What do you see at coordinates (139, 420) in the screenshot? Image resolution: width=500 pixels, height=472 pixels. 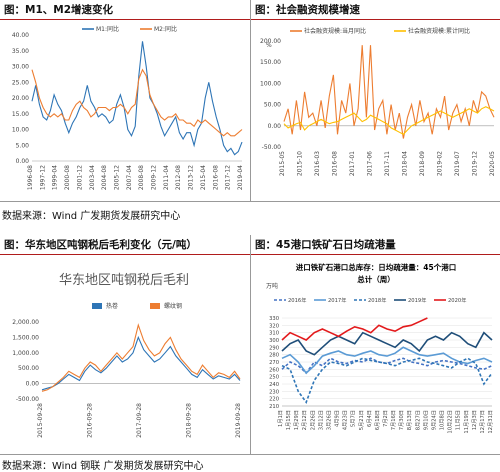 I see `x-tick-label: 2017-09-28` at bounding box center [139, 420].